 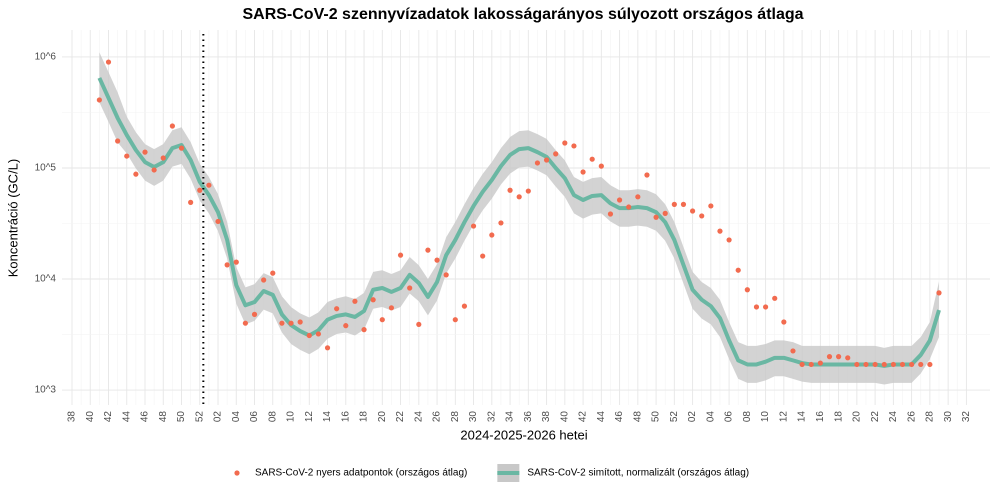 What do you see at coordinates (199, 417) in the screenshot?
I see `x-tick-label: 52` at bounding box center [199, 417].